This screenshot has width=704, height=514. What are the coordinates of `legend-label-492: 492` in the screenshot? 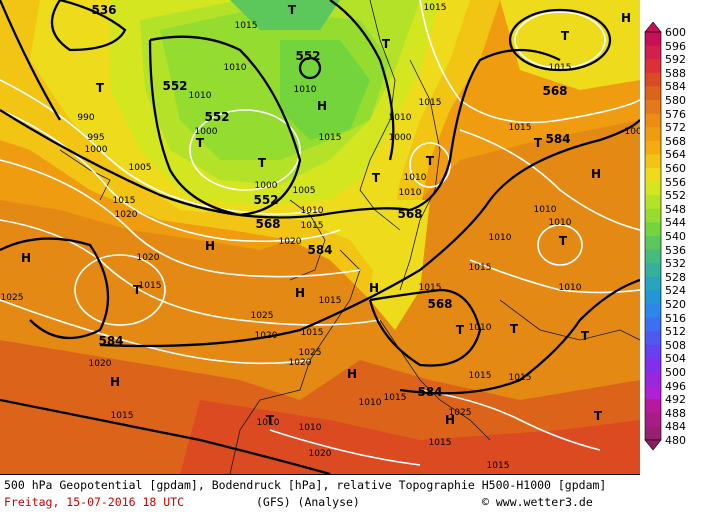 It's located at (675, 400).